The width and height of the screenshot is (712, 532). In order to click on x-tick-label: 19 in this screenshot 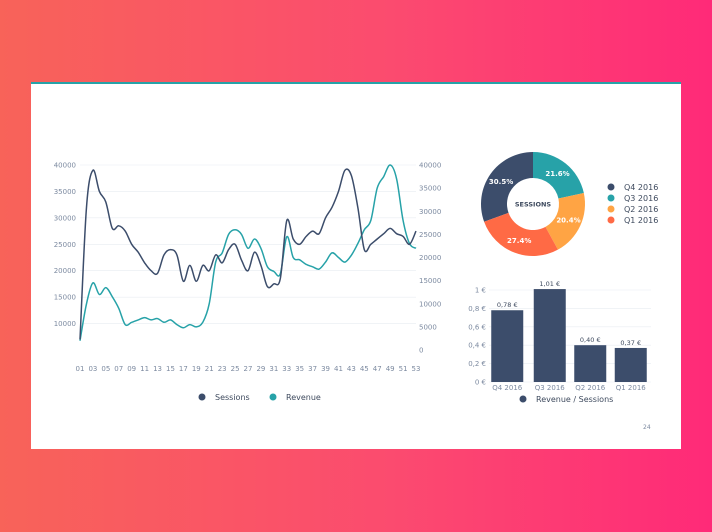, I will do `click(196, 369)`.